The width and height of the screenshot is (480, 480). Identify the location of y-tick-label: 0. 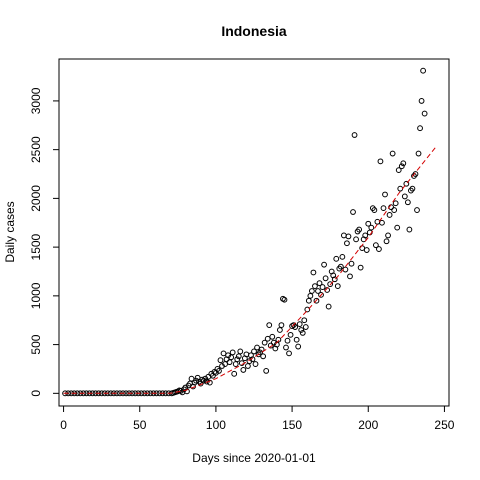
(36, 393).